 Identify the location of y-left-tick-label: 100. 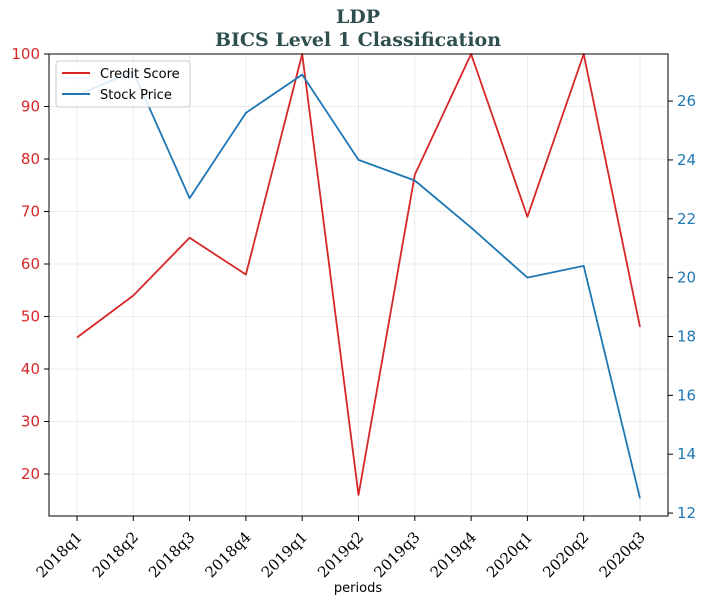
(25, 54).